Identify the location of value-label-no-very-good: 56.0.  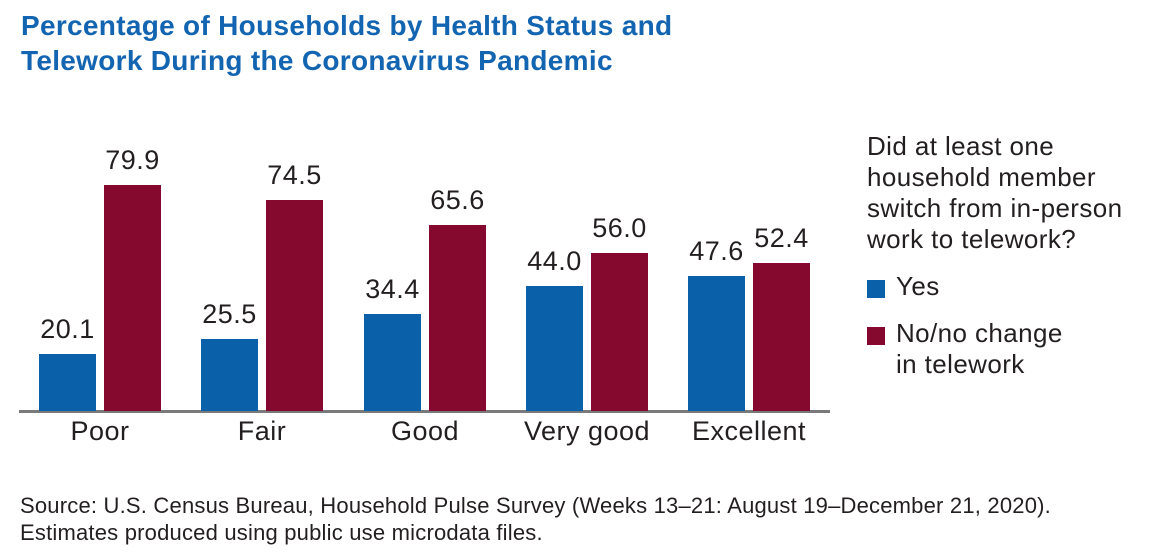
(619, 228).